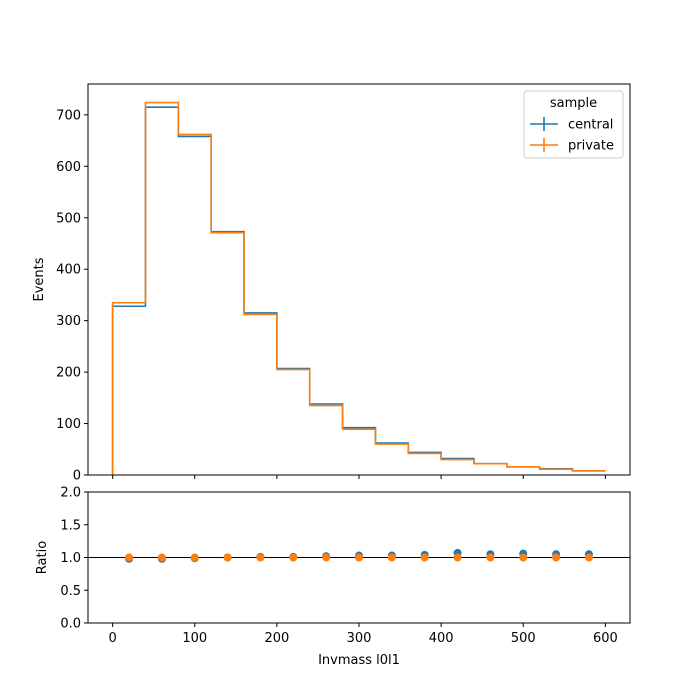 This screenshot has height=700, width=700. Describe the element at coordinates (70, 525) in the screenshot. I see `ratio-y-tick-label: 1.5` at that location.